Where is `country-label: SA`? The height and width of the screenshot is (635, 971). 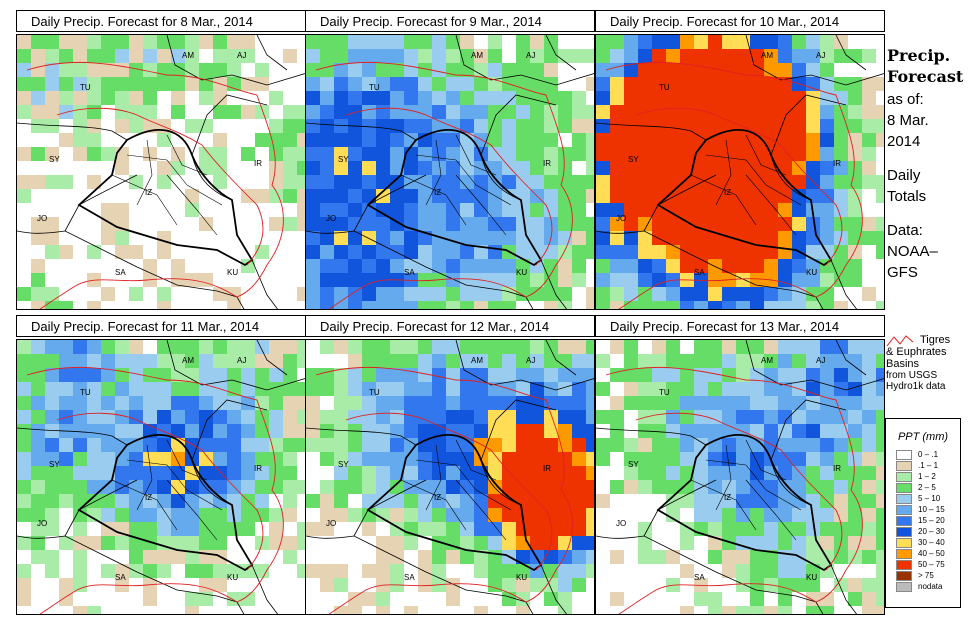
country-label: SA is located at coordinates (409, 577).